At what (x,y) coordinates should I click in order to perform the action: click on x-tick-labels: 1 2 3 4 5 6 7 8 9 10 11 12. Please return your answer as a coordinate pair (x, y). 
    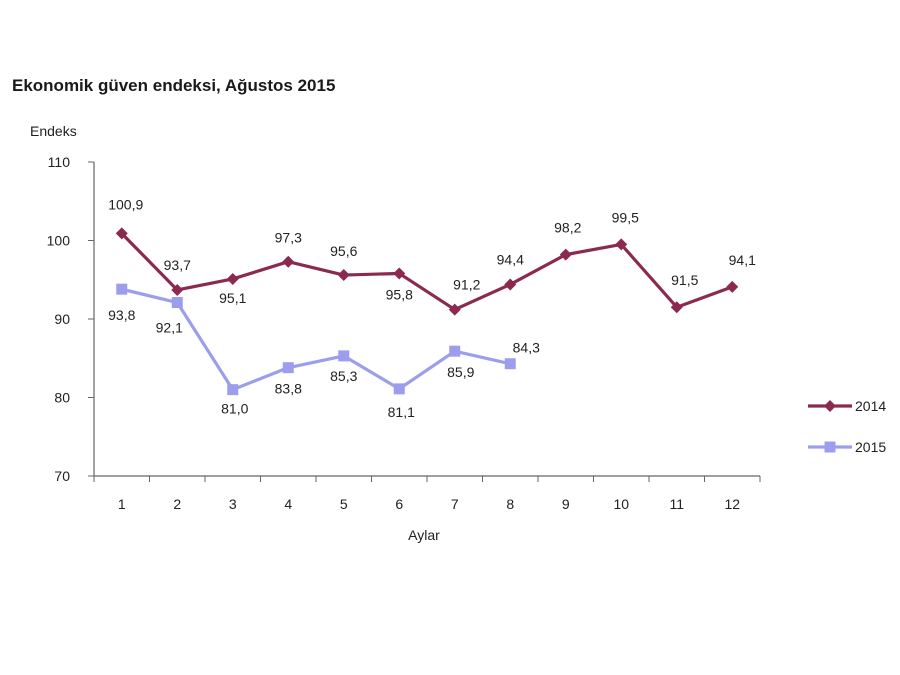
    Looking at the image, I should click on (429, 504).